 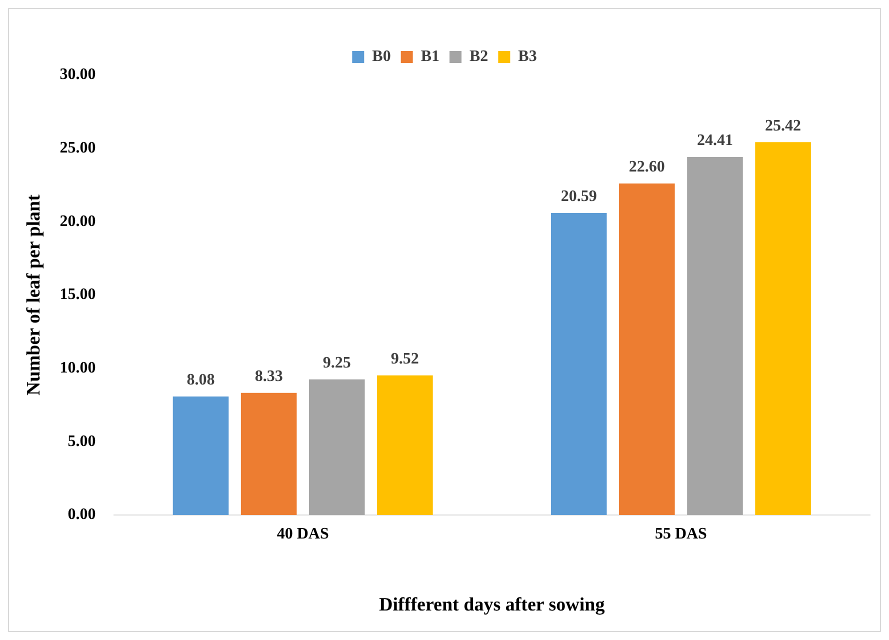 What do you see at coordinates (527, 57) in the screenshot?
I see `legend-label: B3` at bounding box center [527, 57].